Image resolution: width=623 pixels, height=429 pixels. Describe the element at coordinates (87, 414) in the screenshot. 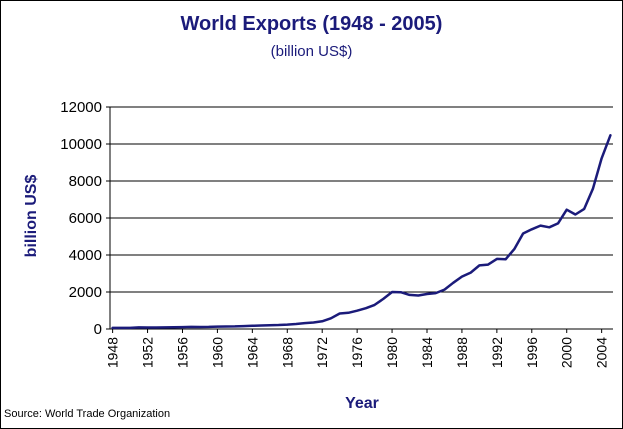

I see `source-note: Source: World Trade Organization` at that location.